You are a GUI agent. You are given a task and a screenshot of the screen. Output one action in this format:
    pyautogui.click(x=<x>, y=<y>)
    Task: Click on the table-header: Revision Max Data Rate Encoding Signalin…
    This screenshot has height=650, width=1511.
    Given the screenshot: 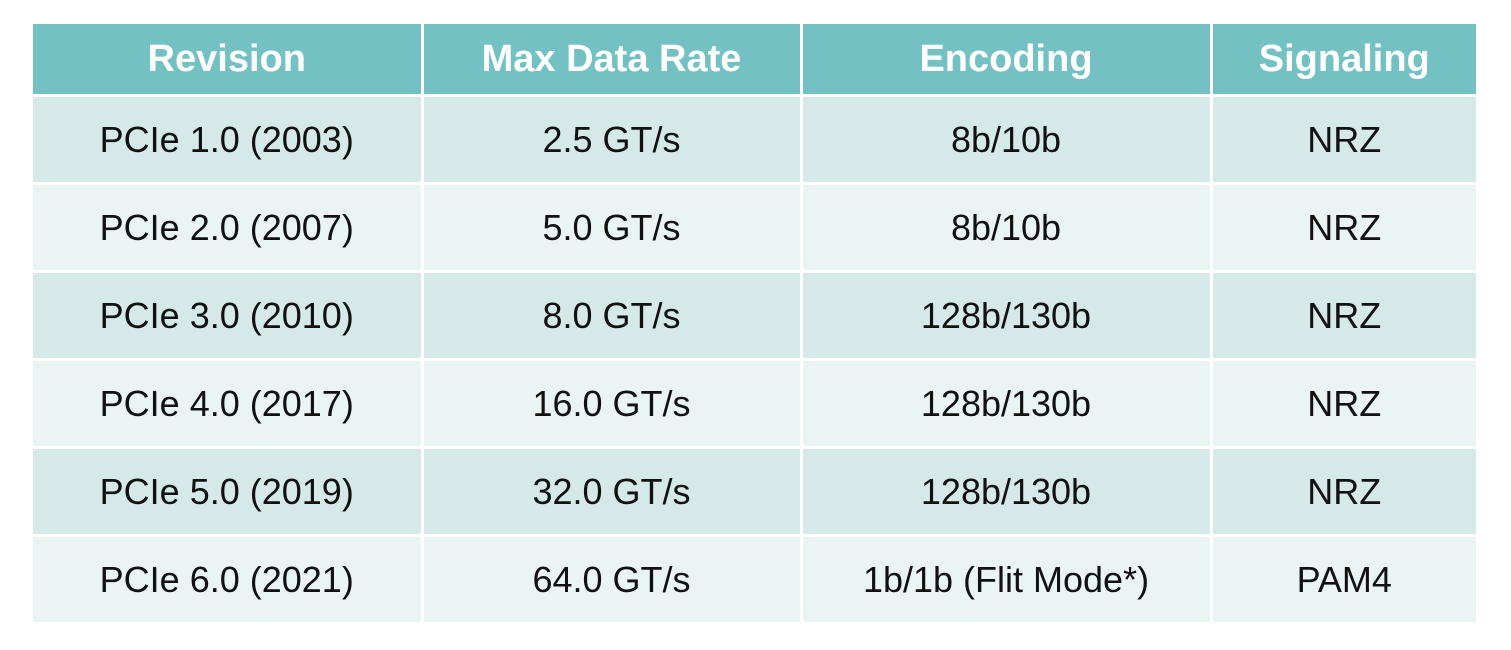 What is the action you would take?
    pyautogui.click(x=754, y=60)
    